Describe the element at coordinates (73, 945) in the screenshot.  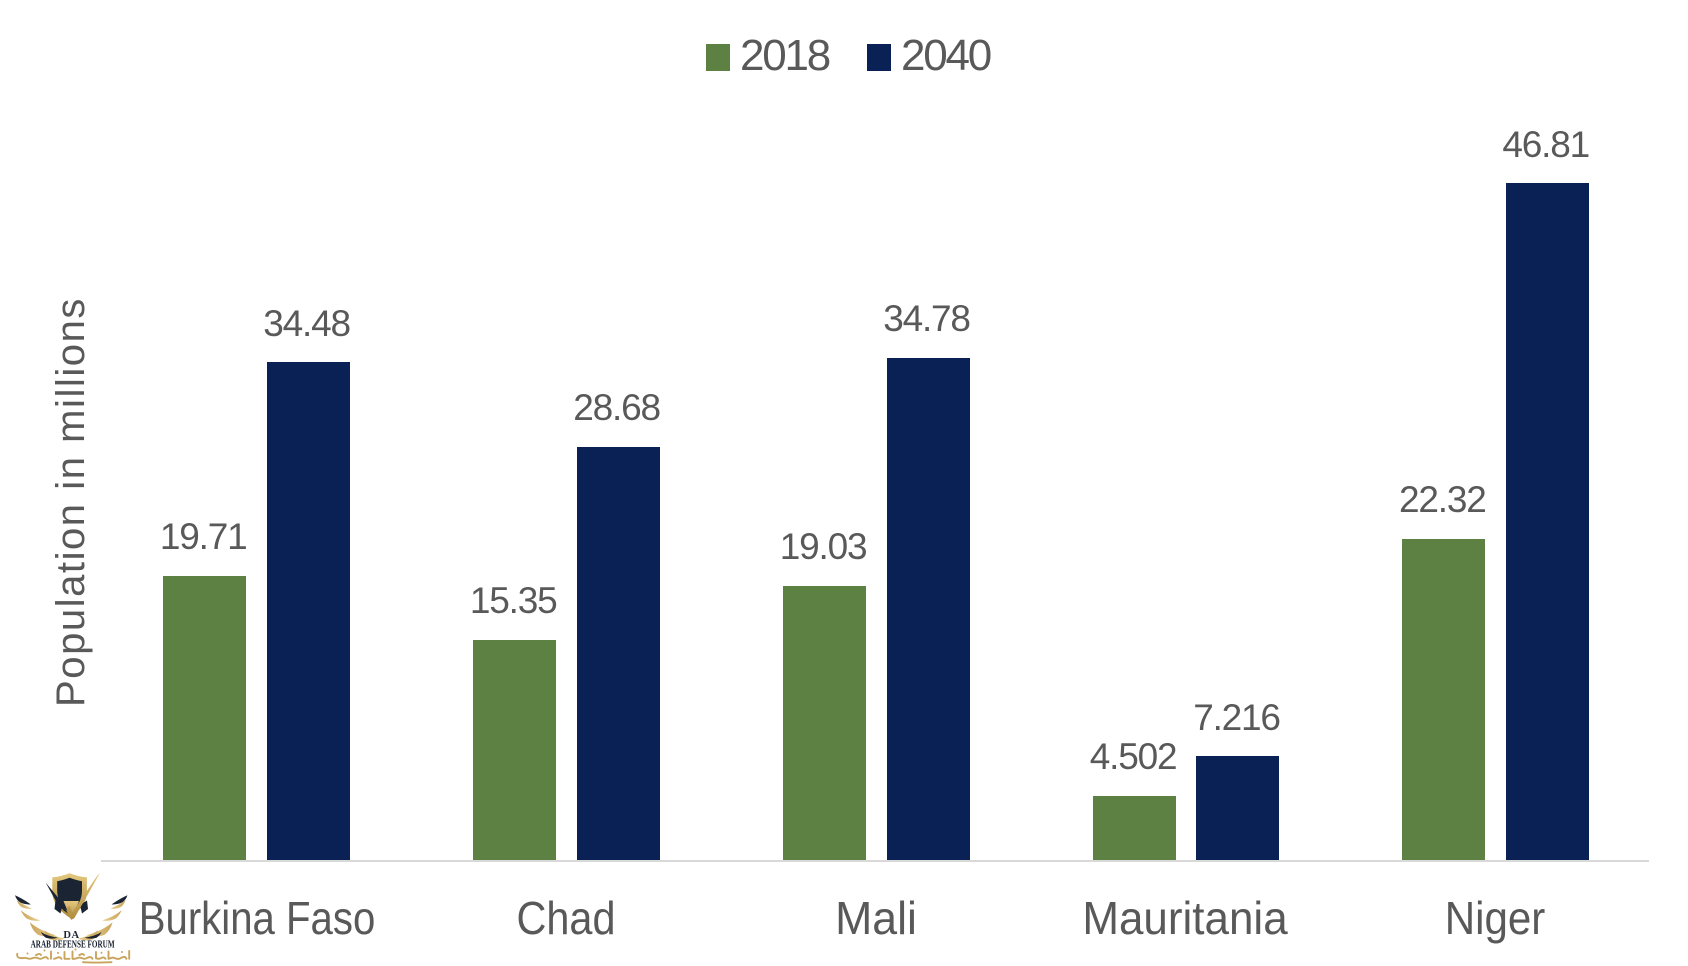
I see `svg-text: ARAB DEFENSE FORUM` at that location.